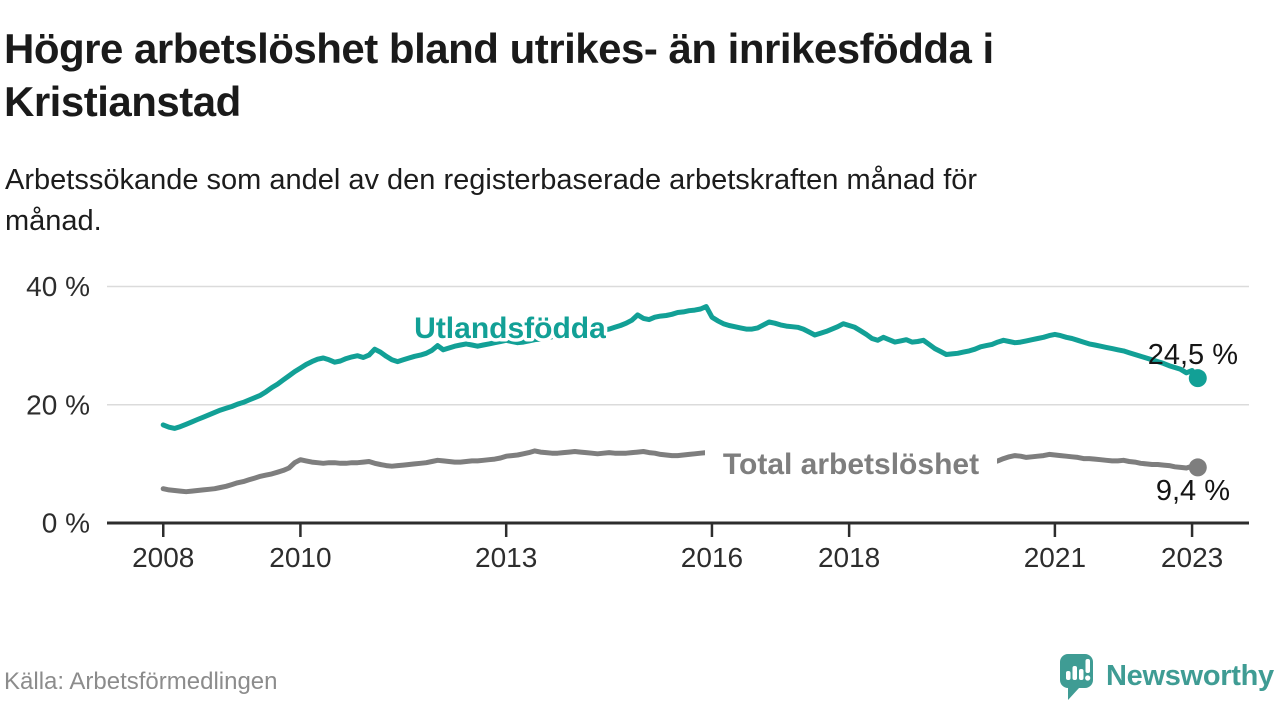  Describe the element at coordinates (1055, 557) in the screenshot. I see `x-tick-label: 2021` at that location.